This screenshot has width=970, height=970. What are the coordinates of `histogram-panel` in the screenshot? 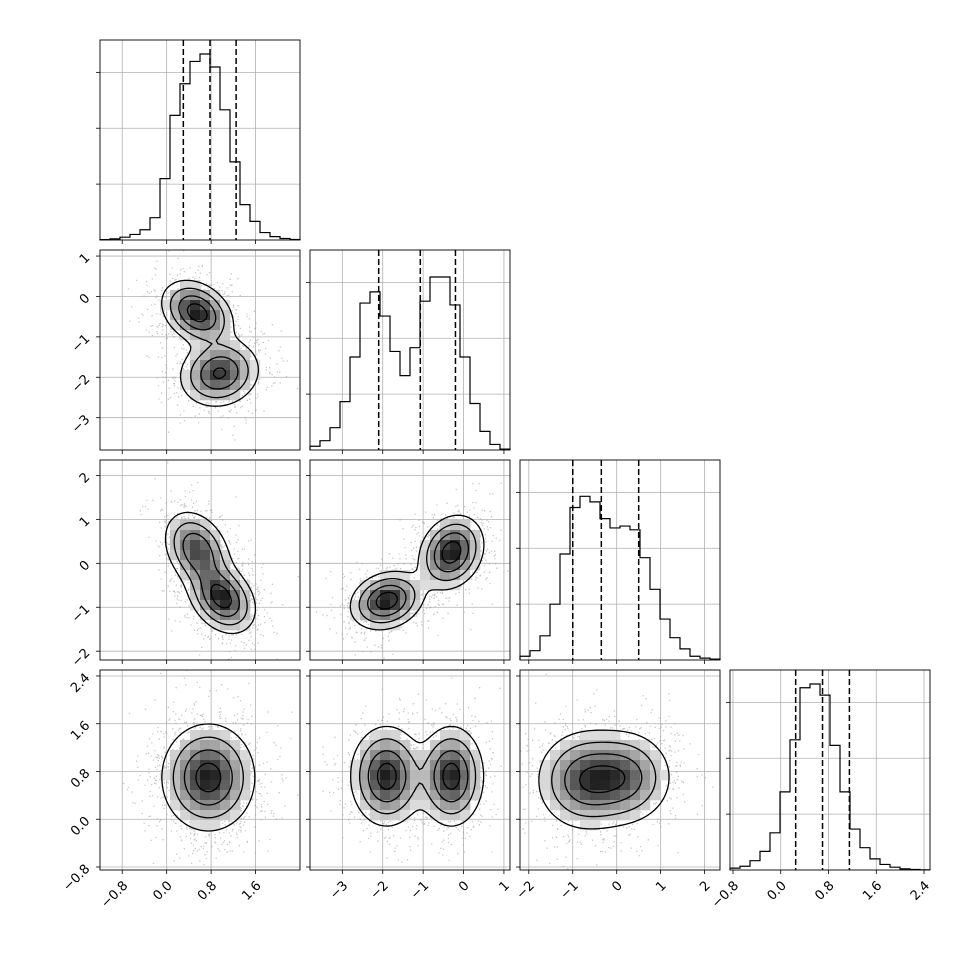 It's located at (618, 561).